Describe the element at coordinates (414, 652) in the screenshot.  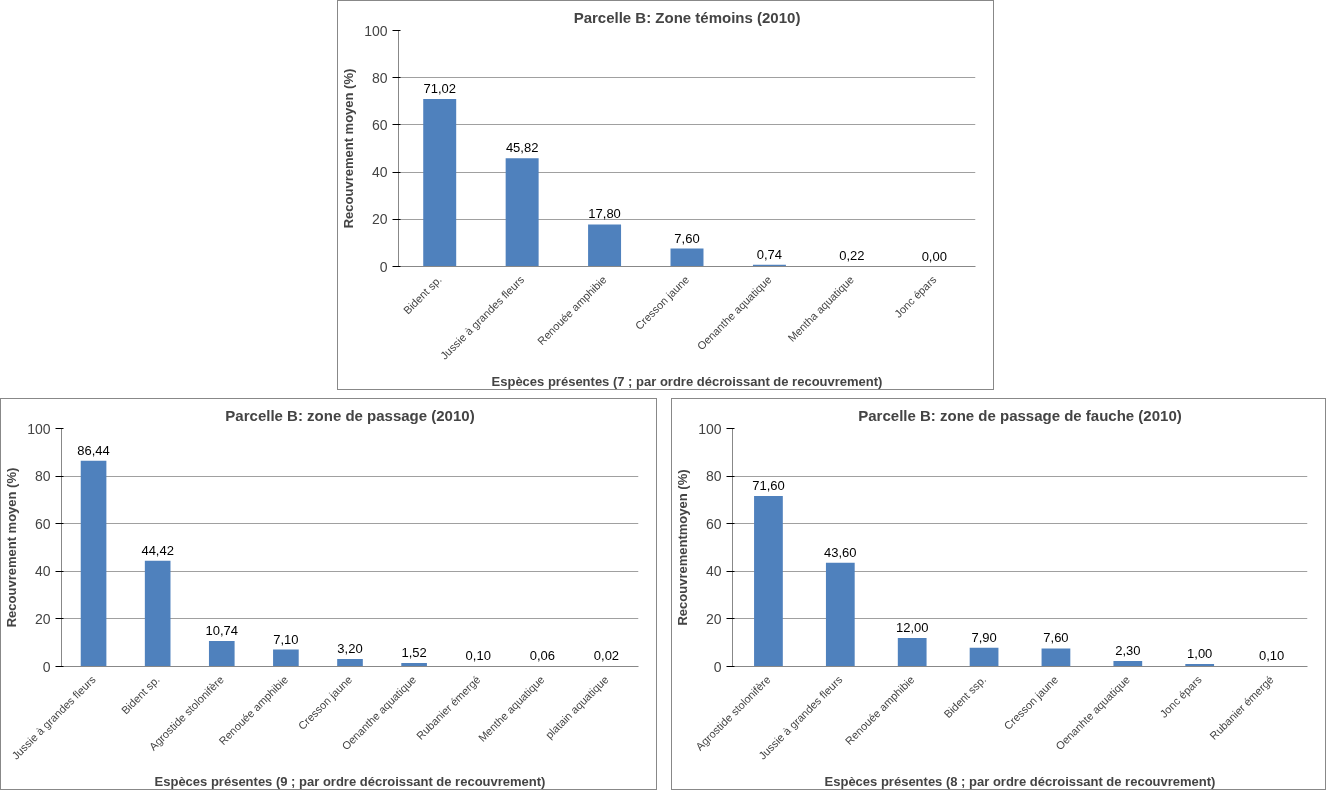
I see `data-label: 1,52` at that location.